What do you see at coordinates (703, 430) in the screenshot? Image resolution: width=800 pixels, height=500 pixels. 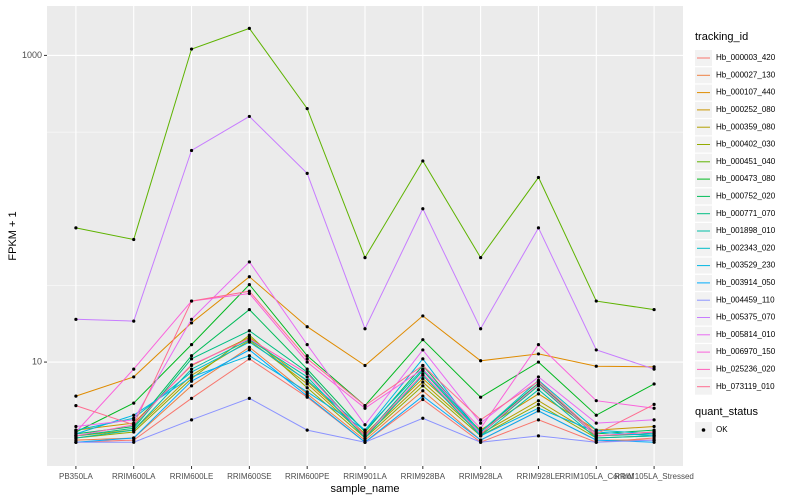 I see `legend-key-point` at bounding box center [703, 430].